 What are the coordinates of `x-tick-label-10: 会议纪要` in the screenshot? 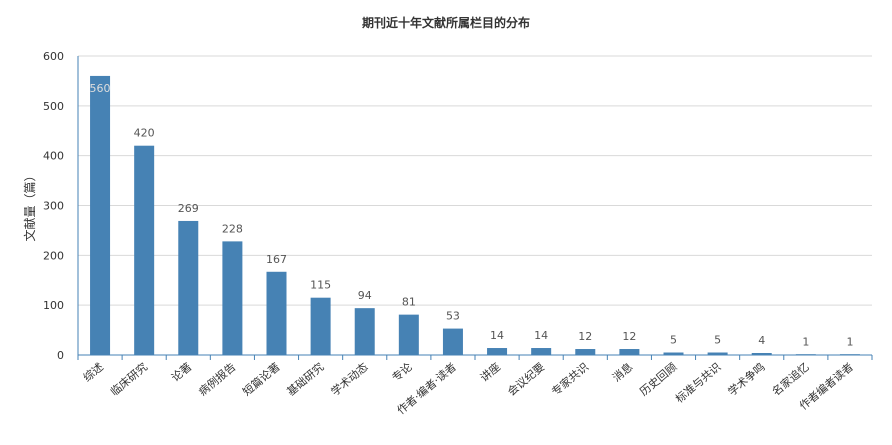 It's located at (526, 379).